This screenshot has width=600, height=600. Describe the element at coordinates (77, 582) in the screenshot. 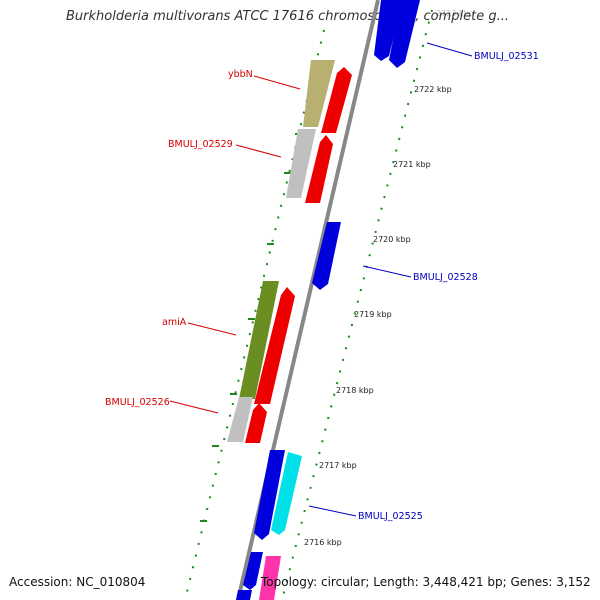

I see `accession-text: Accession: NC_010804` at that location.